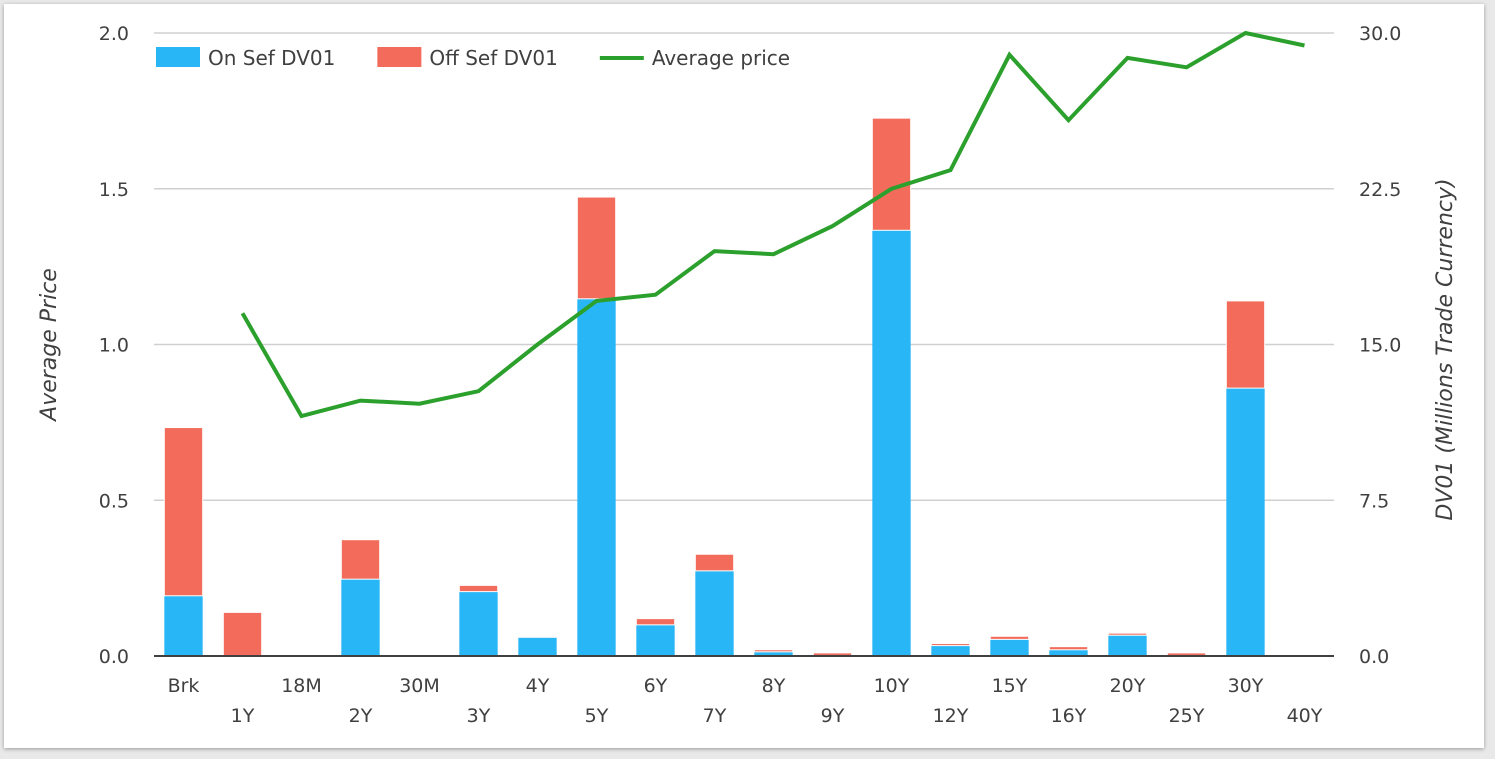 Image resolution: width=1495 pixels, height=759 pixels. Describe the element at coordinates (1246, 686) in the screenshot. I see `x-tick-label: 30Y` at that location.